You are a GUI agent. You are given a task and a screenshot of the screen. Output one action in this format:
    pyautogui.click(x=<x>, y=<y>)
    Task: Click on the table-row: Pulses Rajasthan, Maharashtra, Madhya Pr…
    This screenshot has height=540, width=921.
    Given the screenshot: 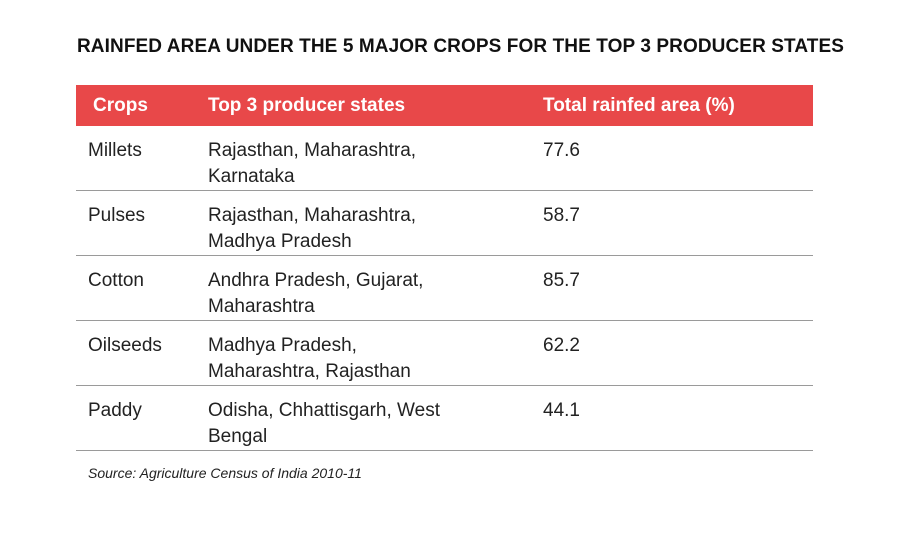 What is the action you would take?
    pyautogui.click(x=444, y=223)
    